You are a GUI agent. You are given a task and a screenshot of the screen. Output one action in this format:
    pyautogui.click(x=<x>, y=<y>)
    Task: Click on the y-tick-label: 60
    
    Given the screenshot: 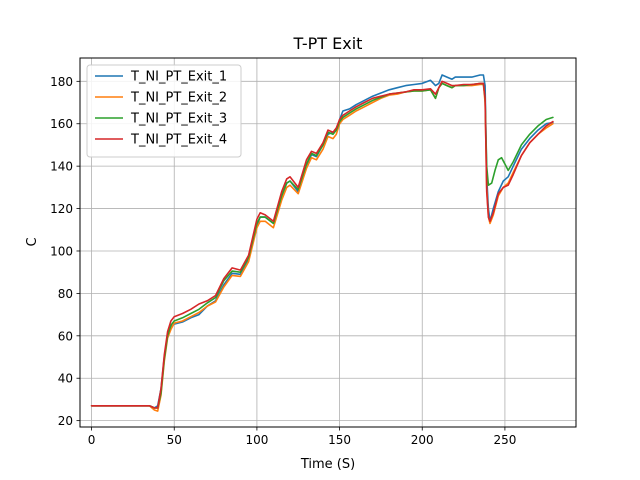 What is the action you would take?
    pyautogui.click(x=65, y=336)
    